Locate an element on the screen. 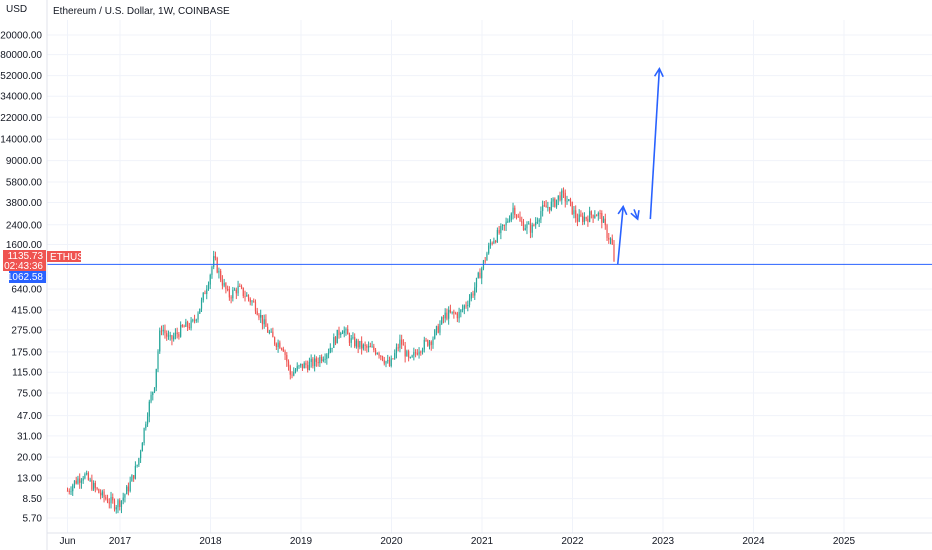 The image size is (932, 550). currency-label: USD is located at coordinates (16, 9).